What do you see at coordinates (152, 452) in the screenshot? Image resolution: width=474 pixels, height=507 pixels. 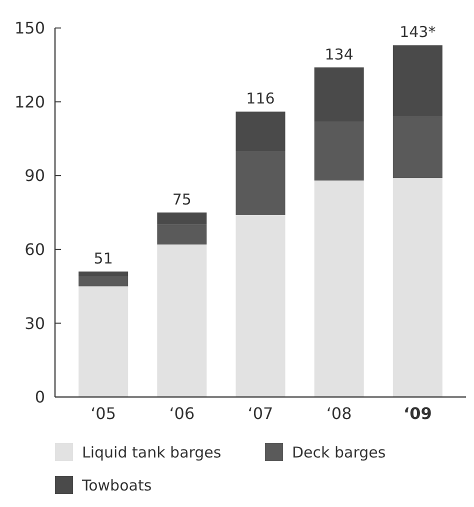 I see `legend-label: Liquid tank barges` at bounding box center [152, 452].